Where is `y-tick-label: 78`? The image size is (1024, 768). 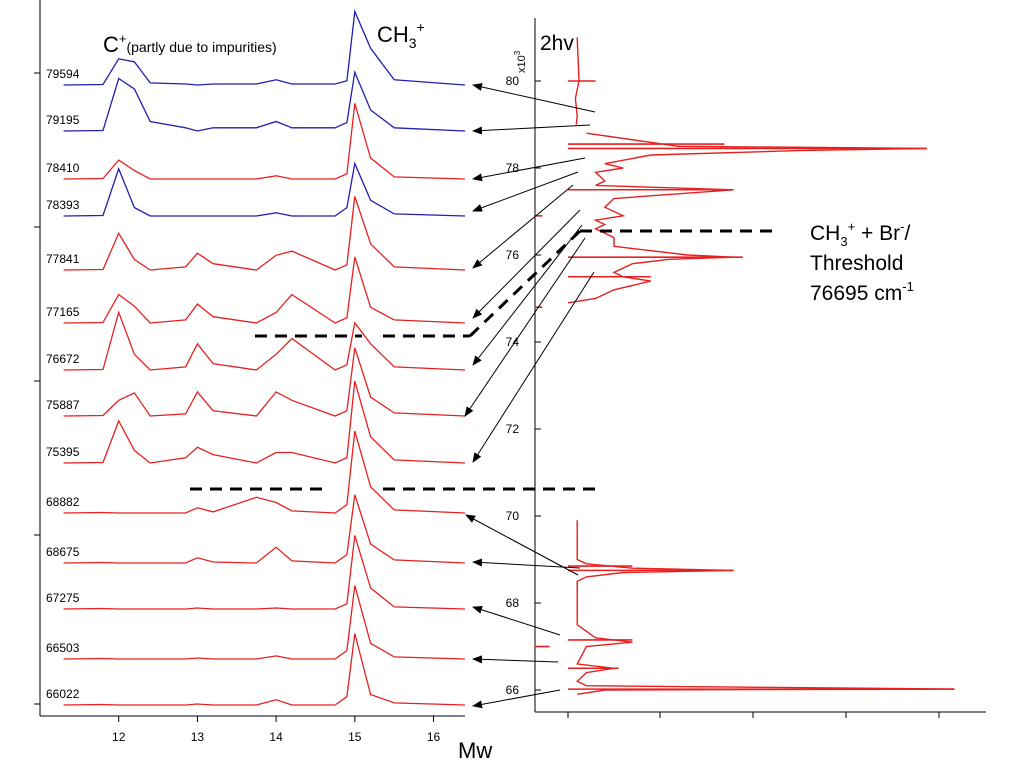 y-tick-label: 78 is located at coordinates (513, 168).